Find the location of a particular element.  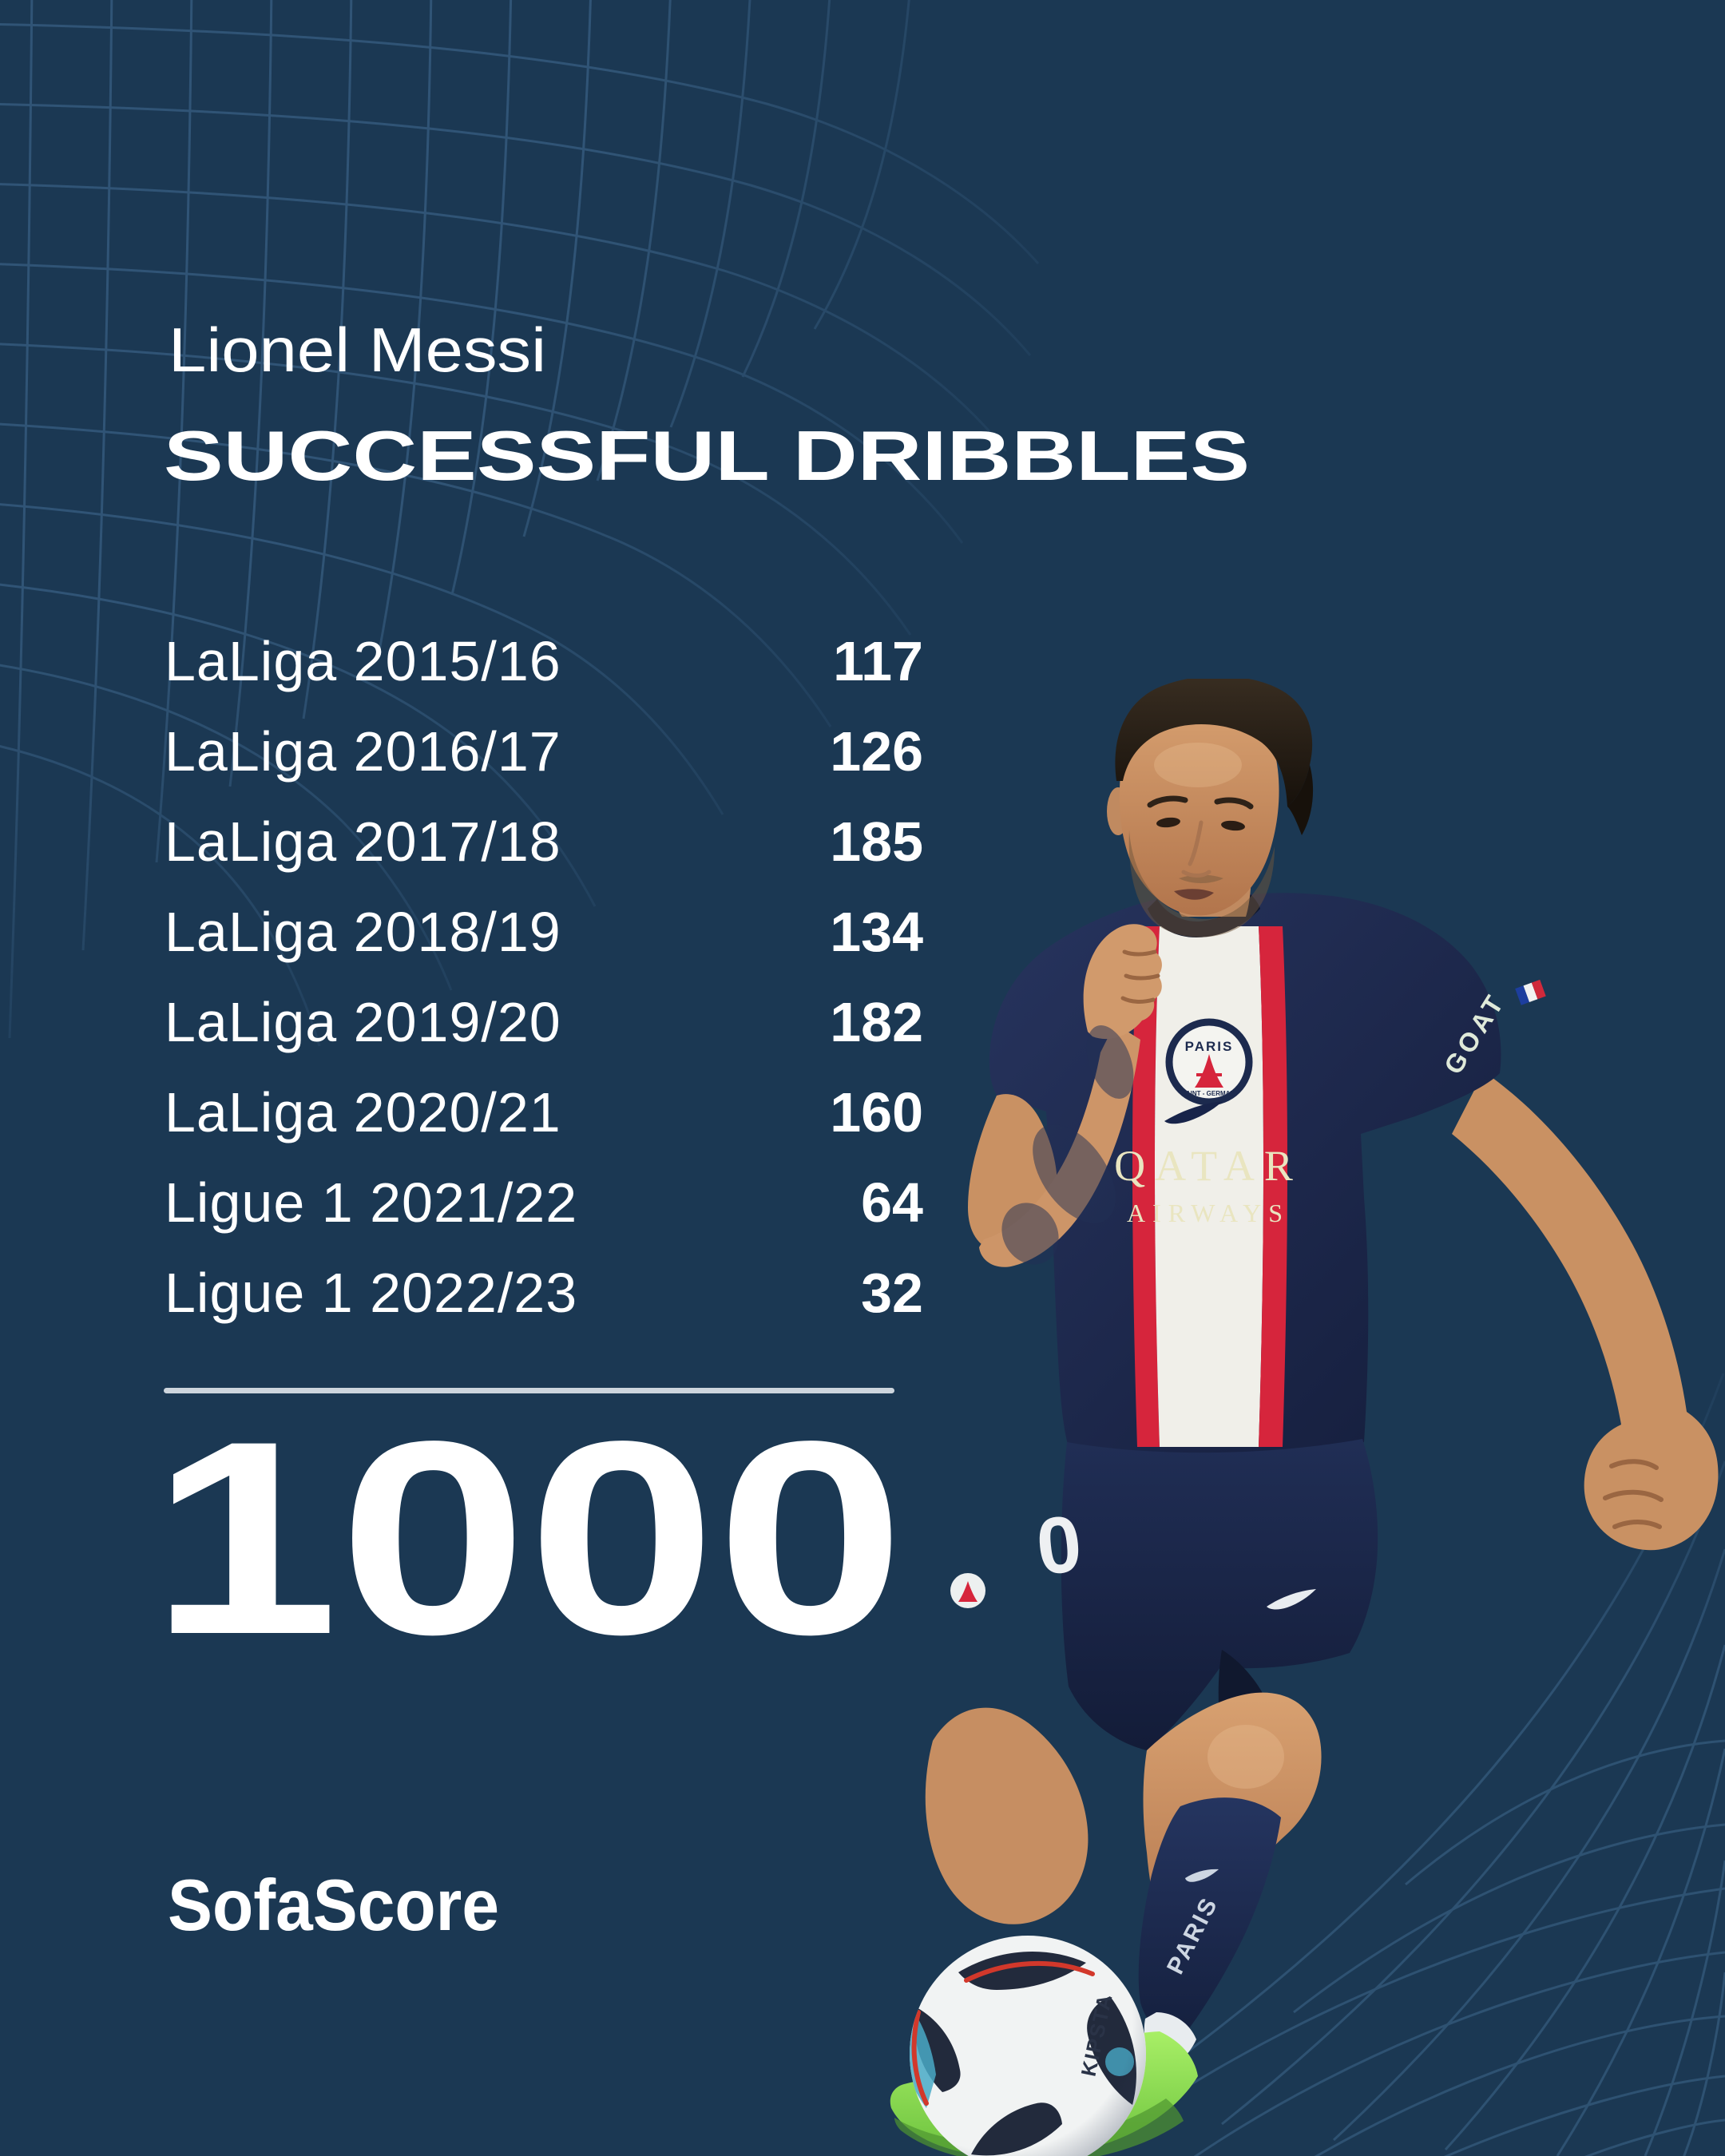

tattoo-sleeve is located at coordinates (1068, 1145).